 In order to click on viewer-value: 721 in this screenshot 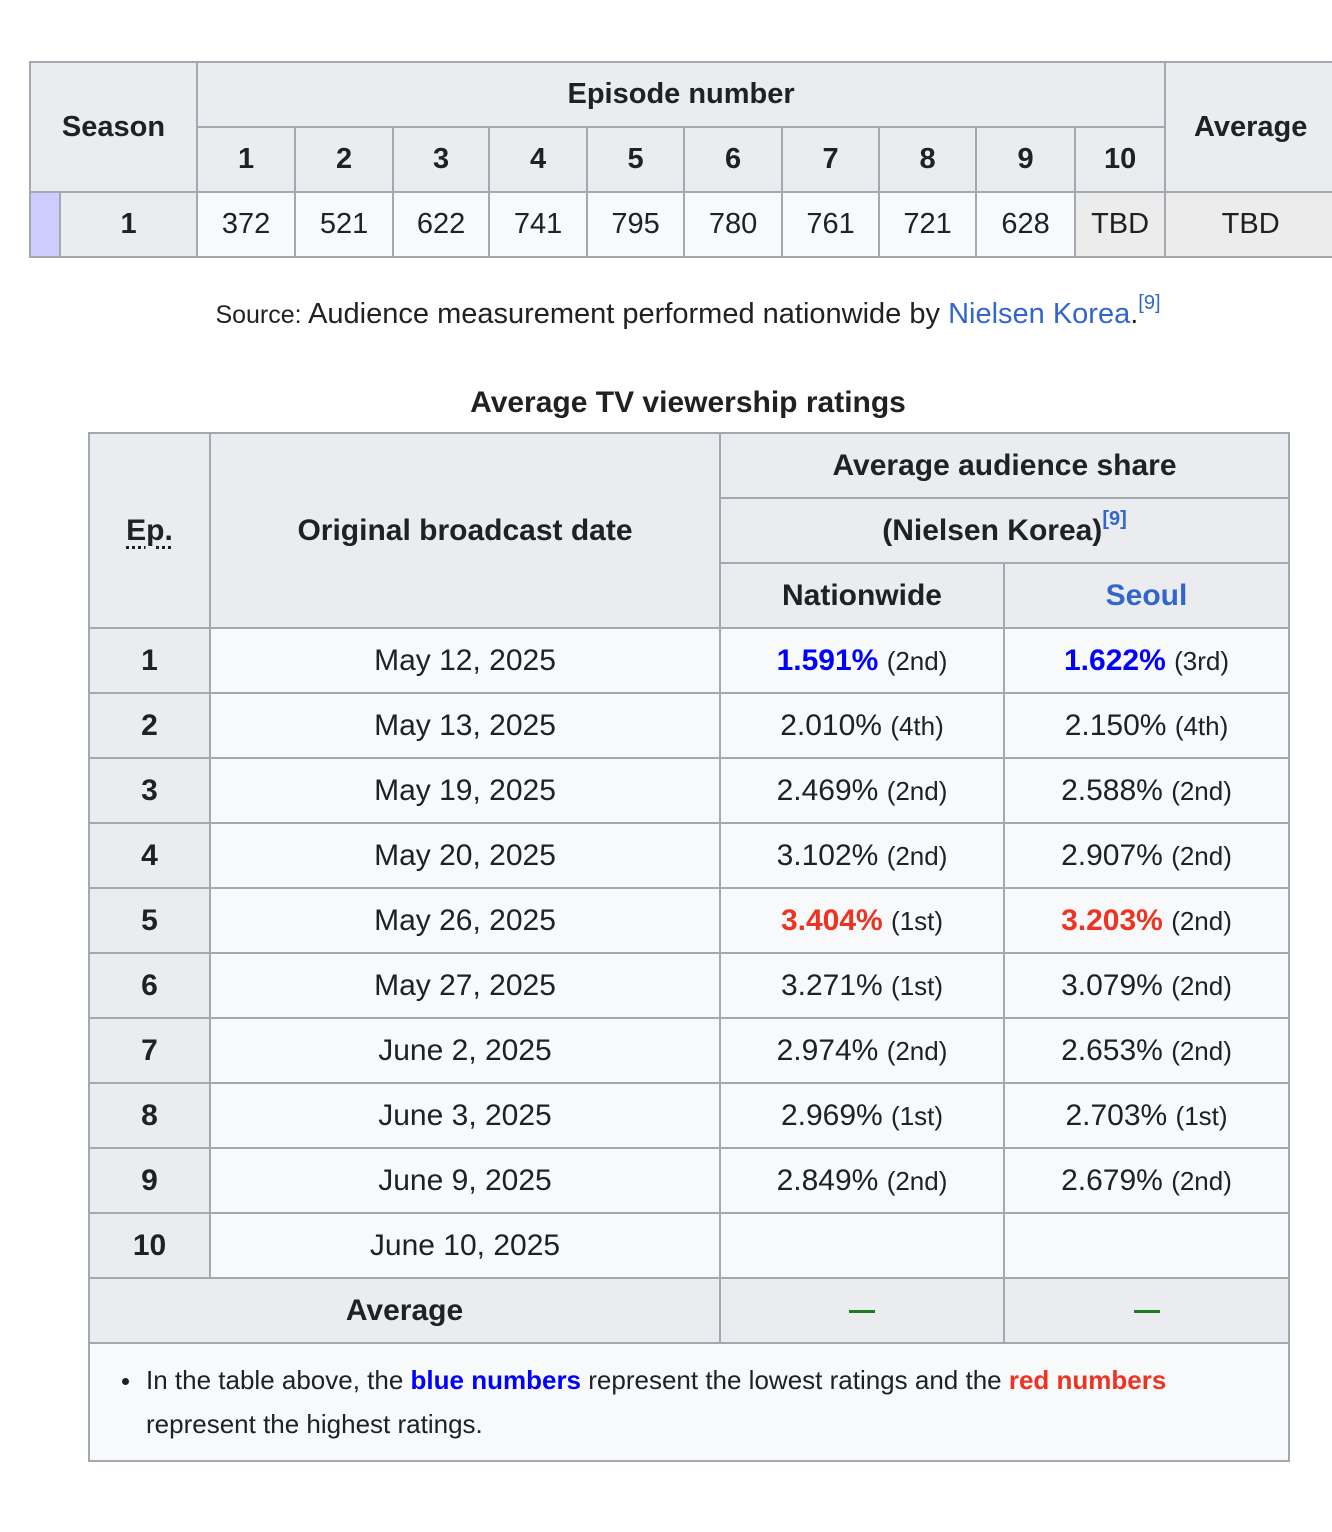, I will do `click(928, 224)`.